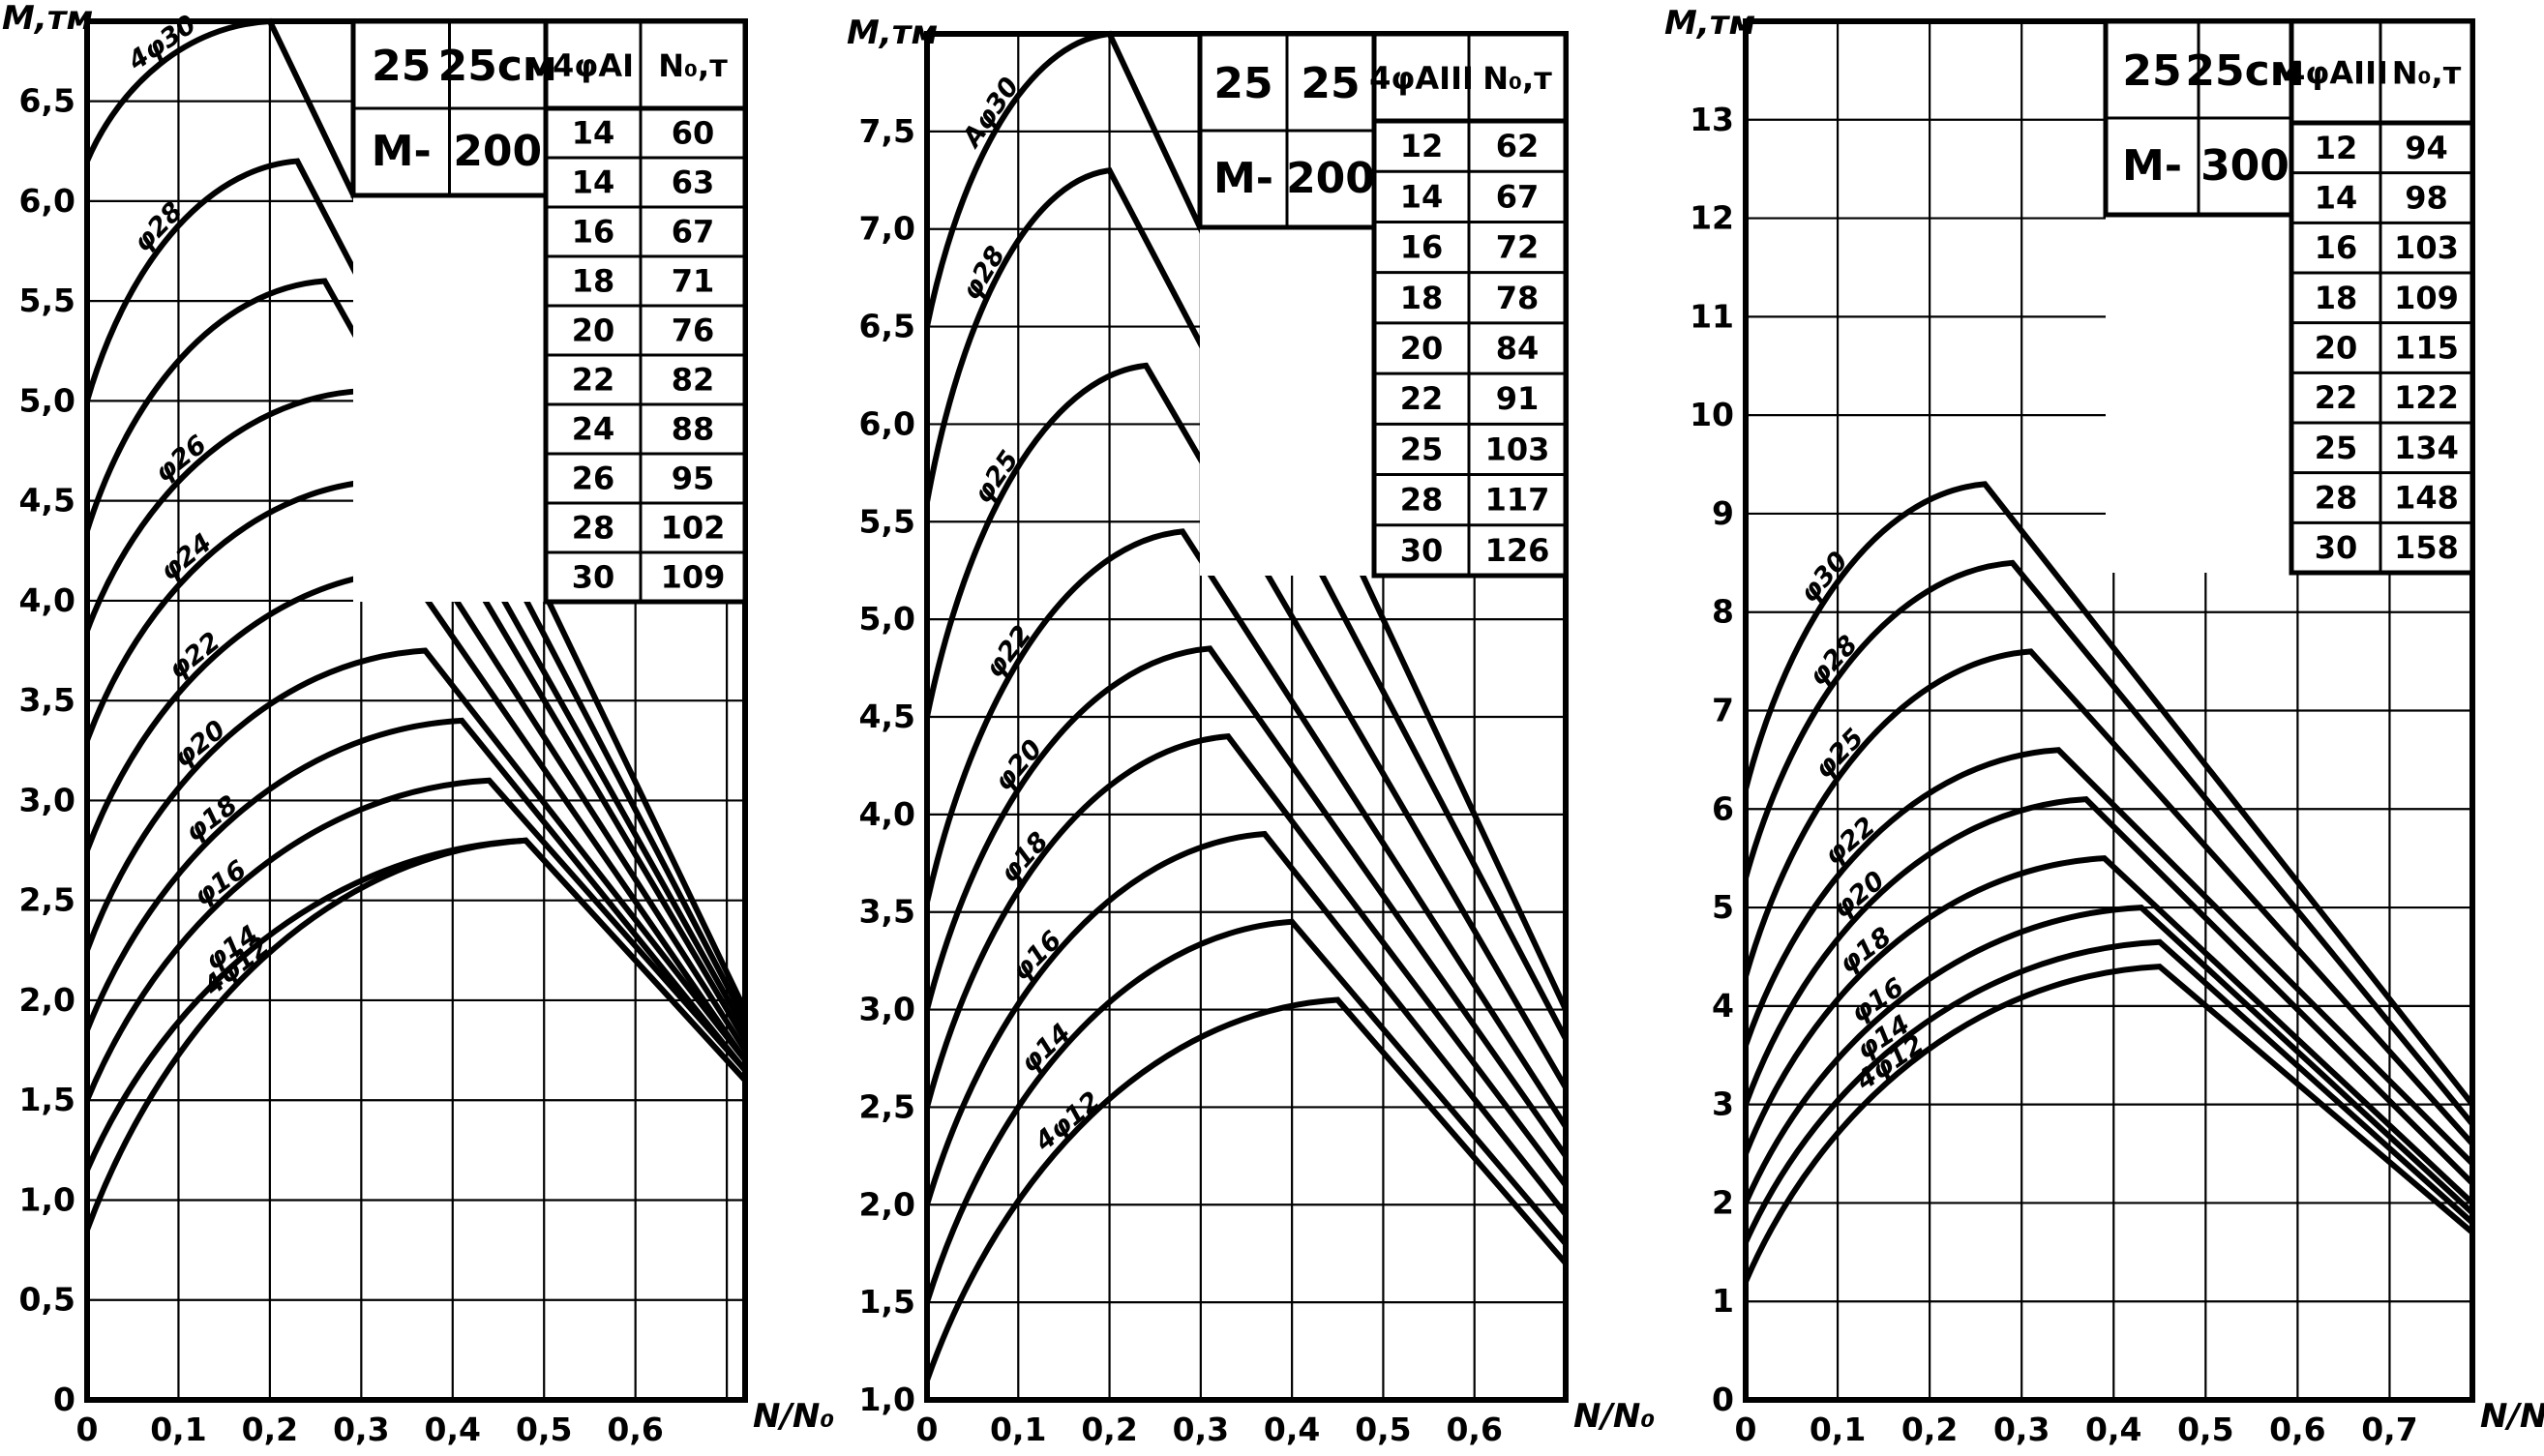  I want to click on table-cell: 117, so click(1517, 500).